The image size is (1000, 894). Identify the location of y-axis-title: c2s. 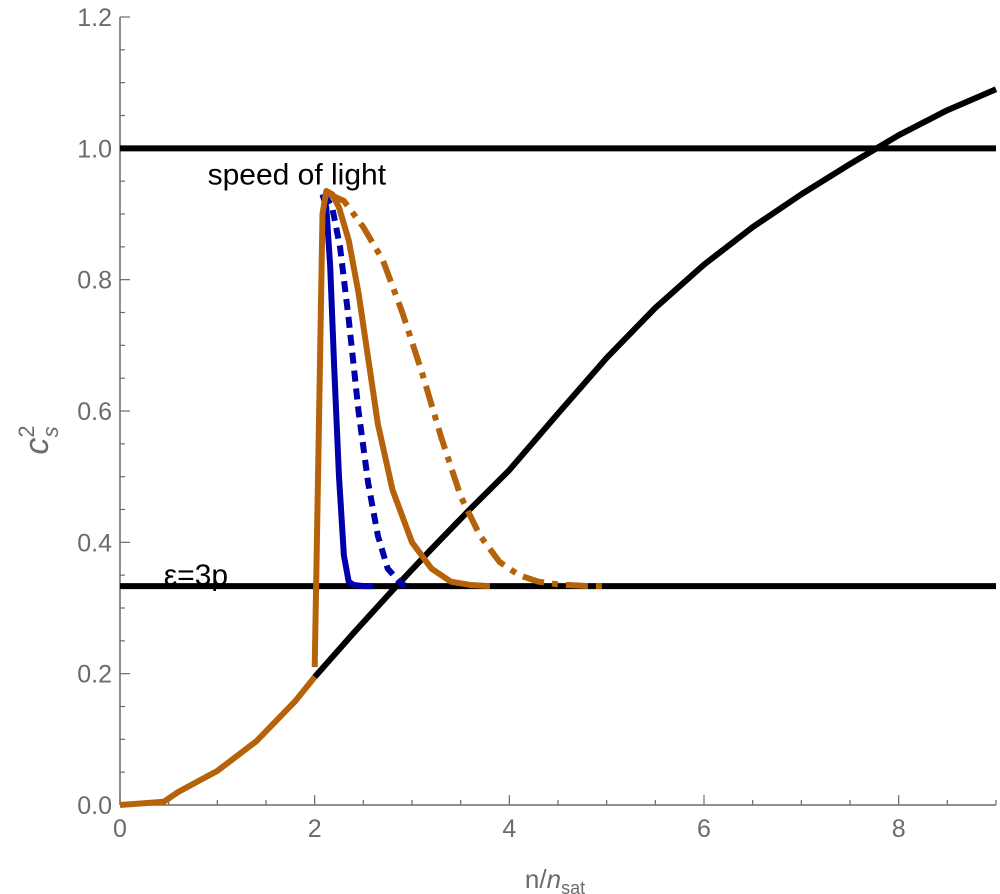
(38, 439).